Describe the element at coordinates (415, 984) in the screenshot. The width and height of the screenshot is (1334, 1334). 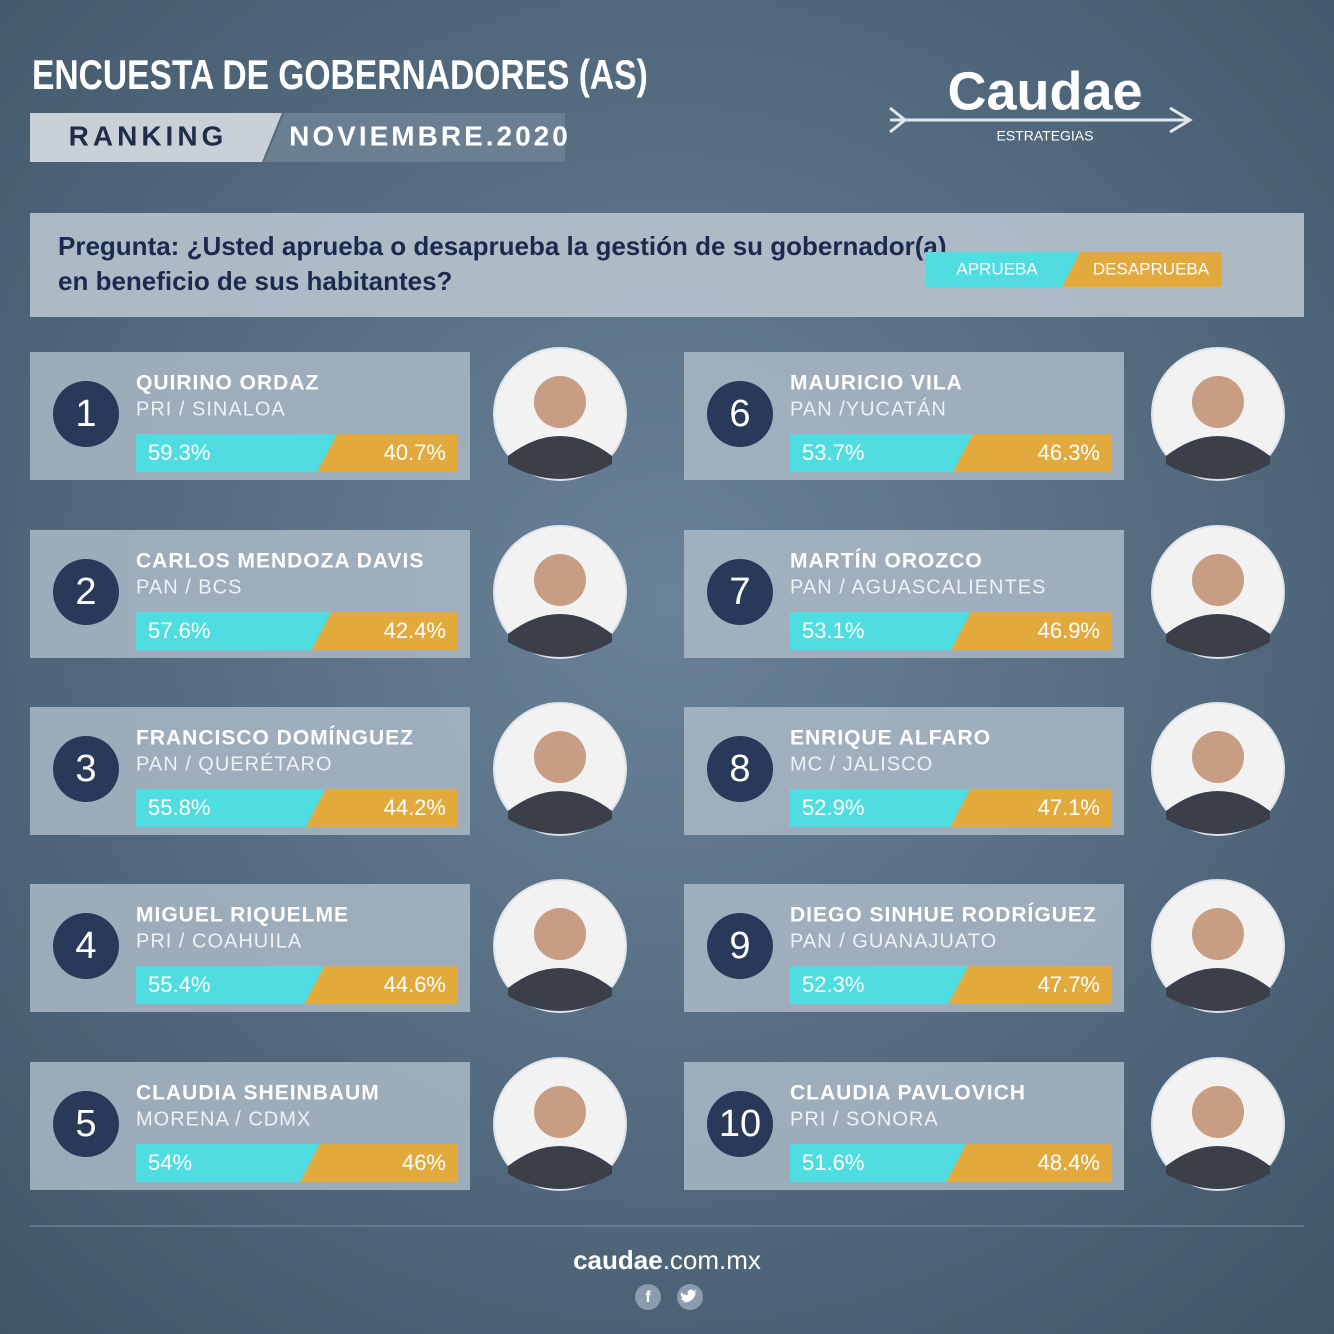
I see `disapprove-label: 44.6%` at that location.